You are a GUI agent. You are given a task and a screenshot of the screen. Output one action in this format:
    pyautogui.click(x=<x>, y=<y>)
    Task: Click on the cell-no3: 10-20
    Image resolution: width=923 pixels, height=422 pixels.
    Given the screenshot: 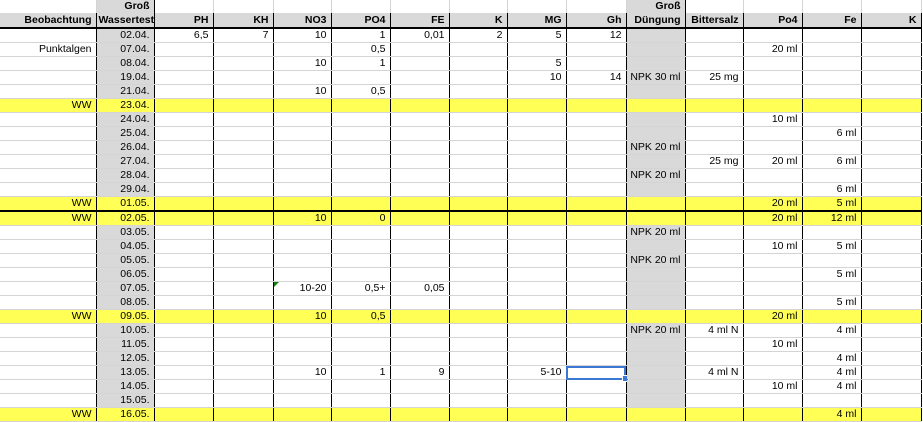 What is the action you would take?
    pyautogui.click(x=302, y=288)
    